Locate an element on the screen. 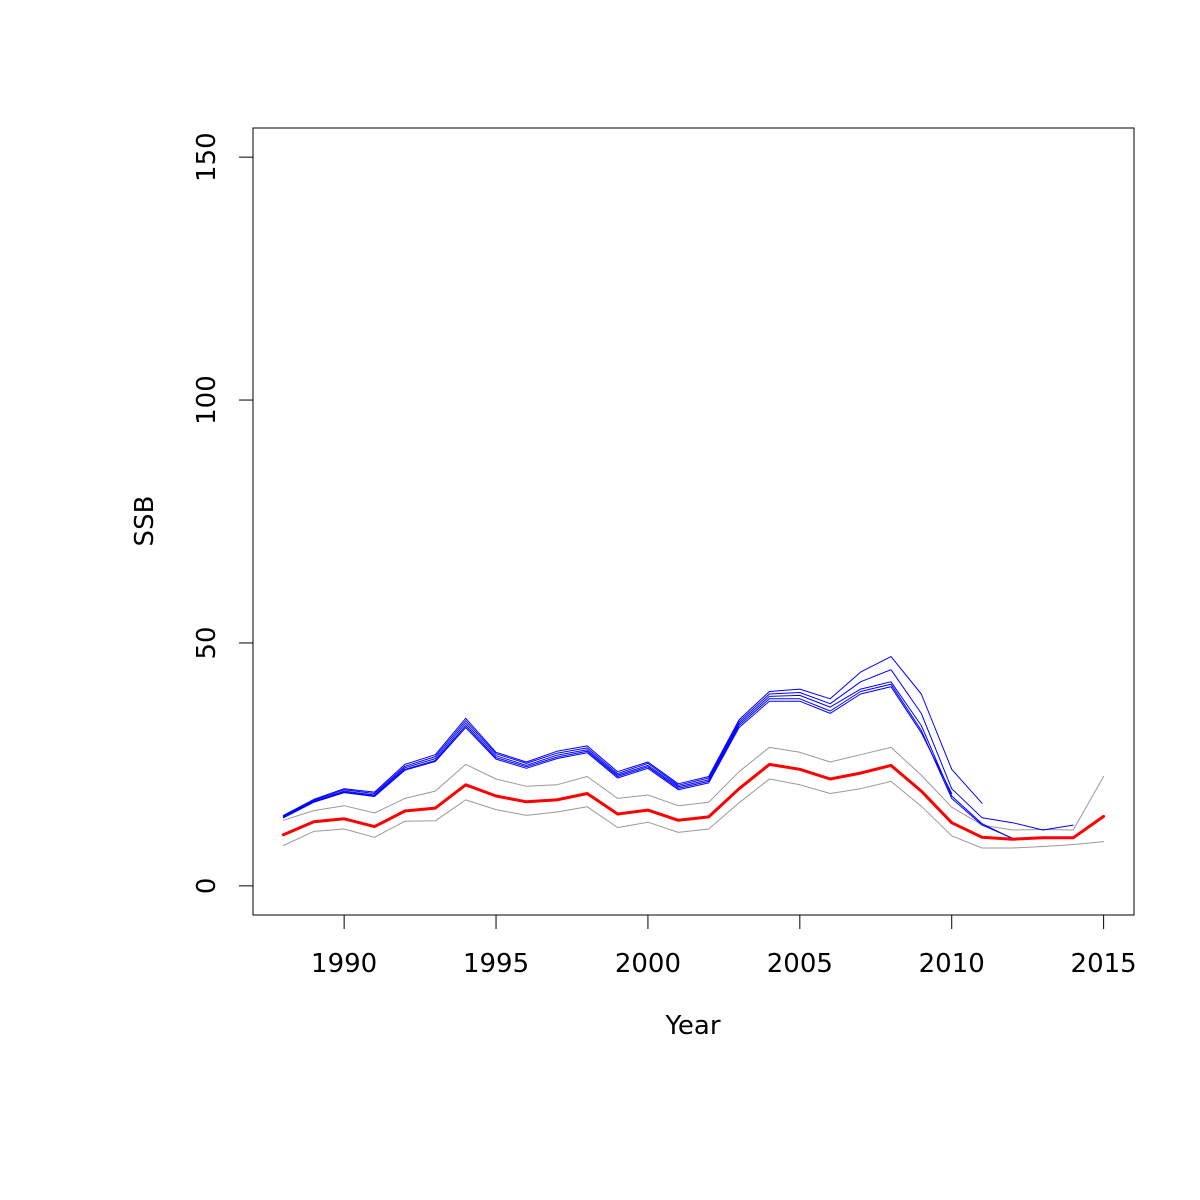 Image resolution: width=1200 pixels, height=1200 pixels. y-axis: 0 50 100 150 is located at coordinates (223, 513).